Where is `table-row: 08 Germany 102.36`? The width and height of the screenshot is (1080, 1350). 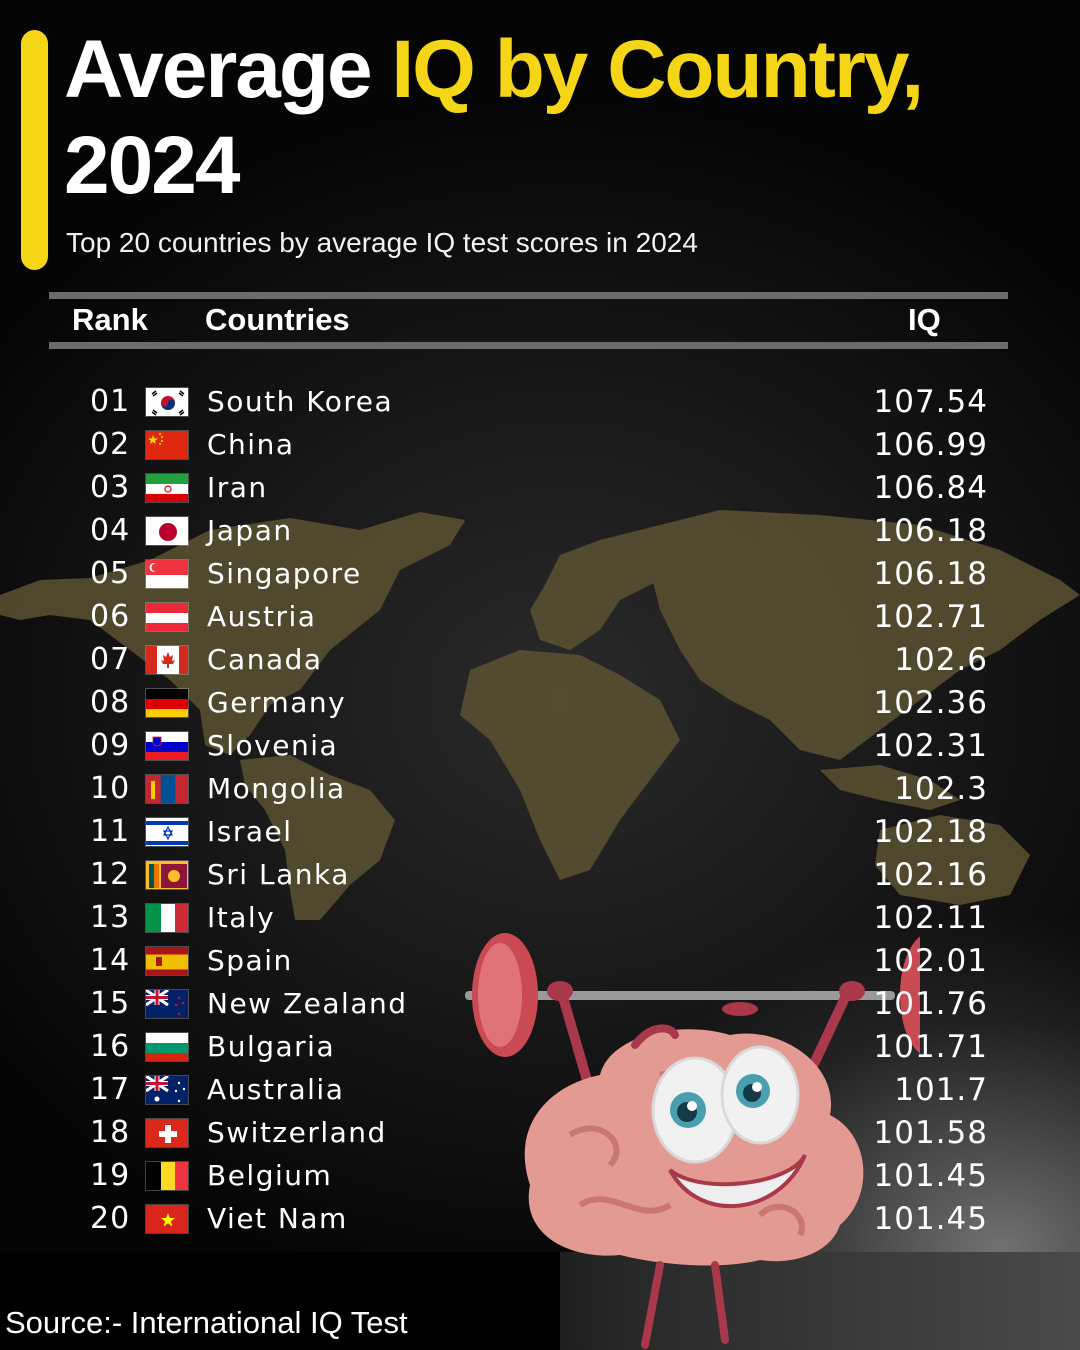
table-row: 08 Germany 102.36 is located at coordinates (540, 702).